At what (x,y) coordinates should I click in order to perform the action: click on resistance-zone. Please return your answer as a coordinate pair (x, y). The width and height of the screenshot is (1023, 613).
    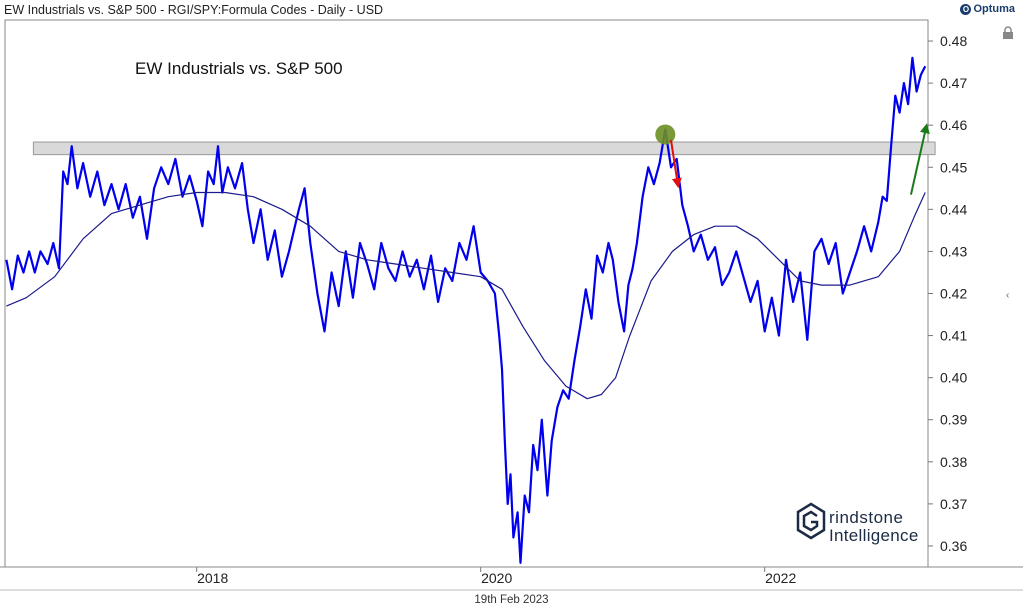
    Looking at the image, I should click on (484, 148).